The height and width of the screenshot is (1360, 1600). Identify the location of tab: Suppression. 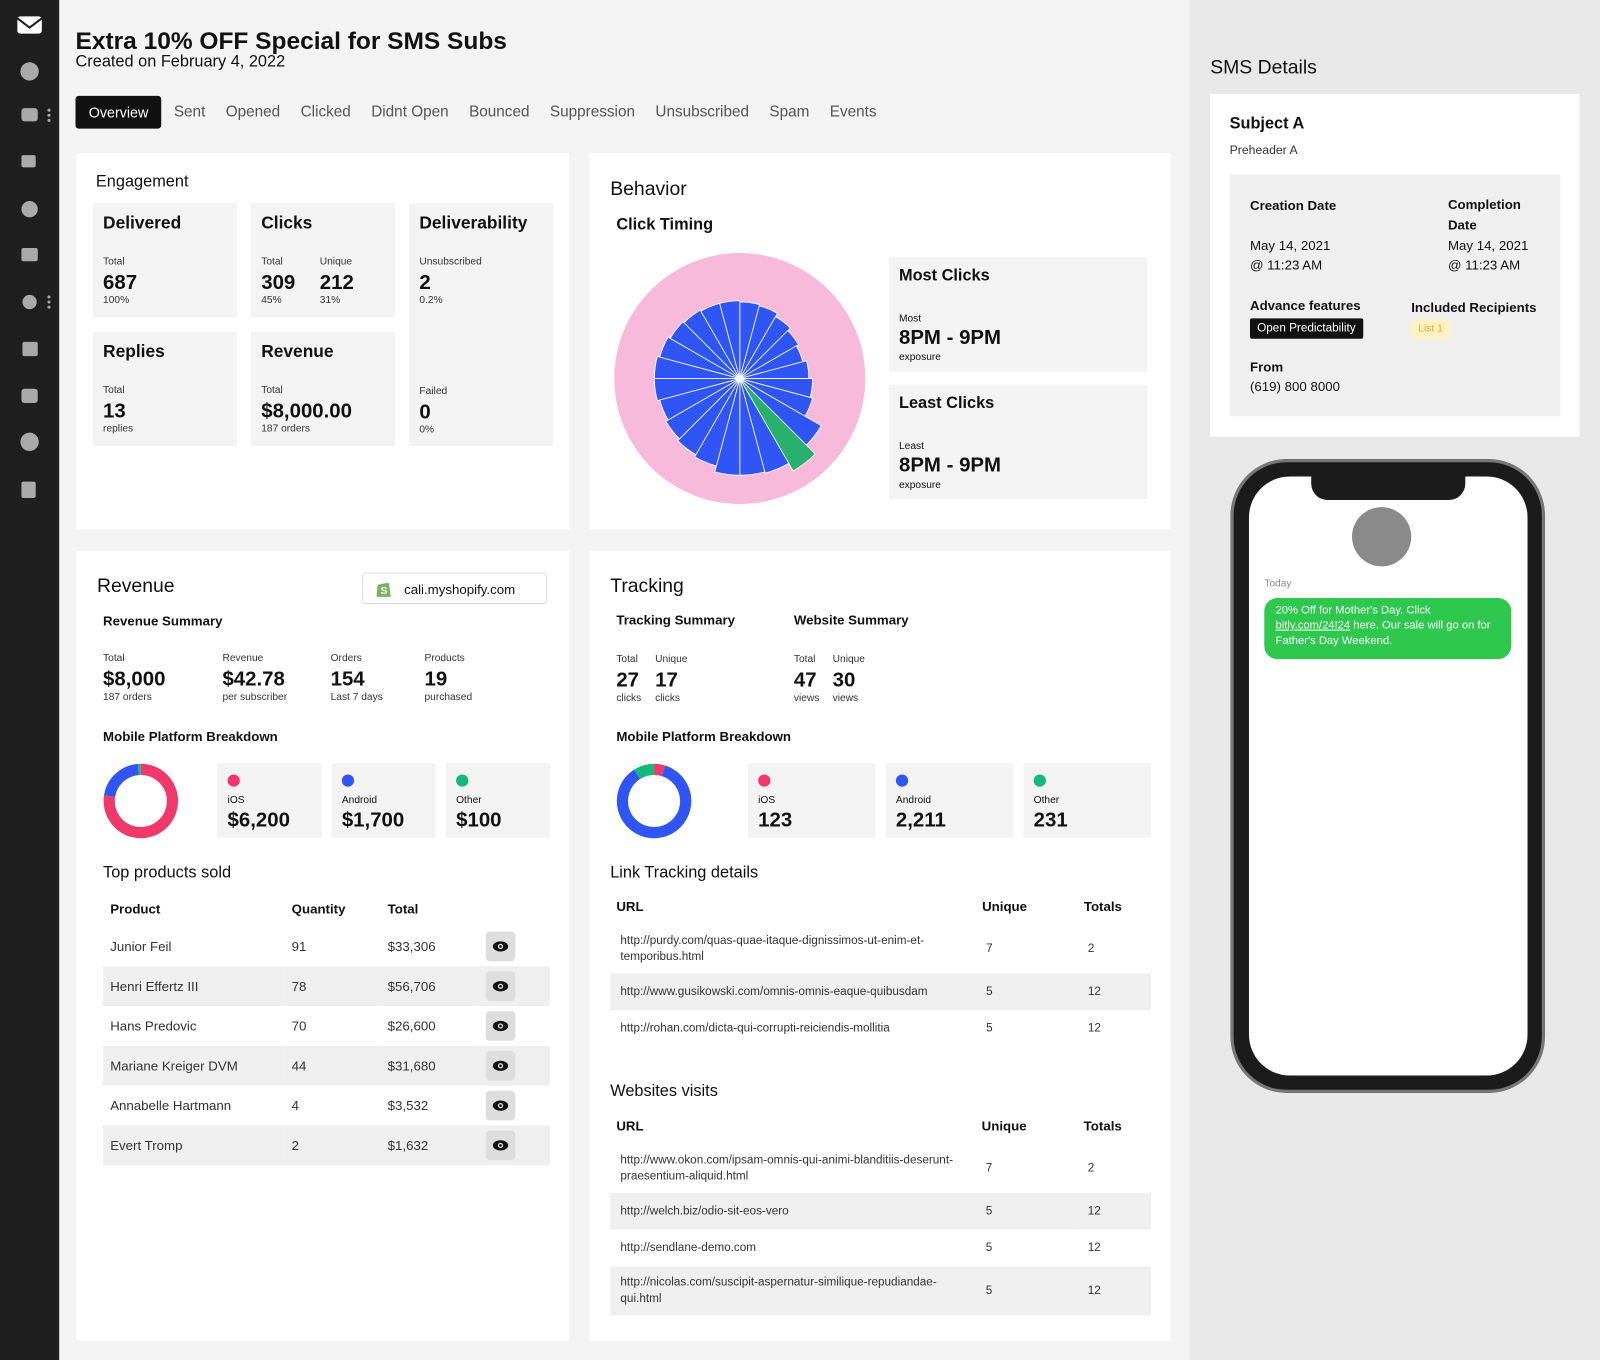
(592, 112).